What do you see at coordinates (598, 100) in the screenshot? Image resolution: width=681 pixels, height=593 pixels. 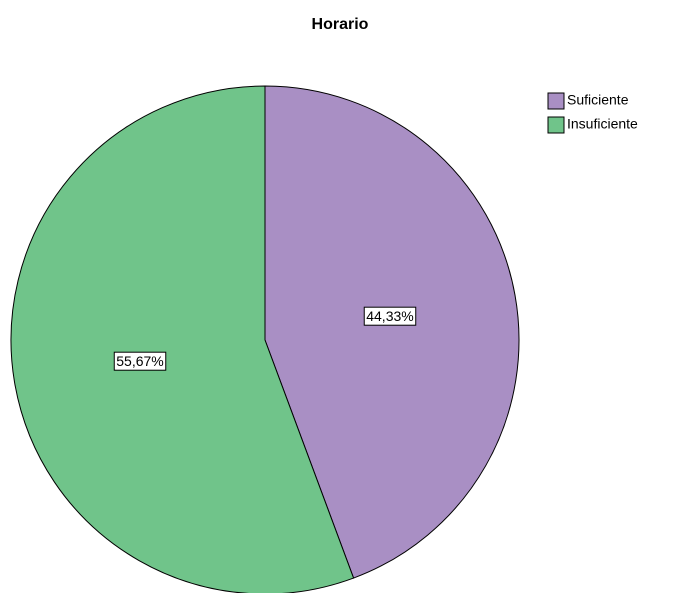 I see `legend-label: Suficiente` at bounding box center [598, 100].